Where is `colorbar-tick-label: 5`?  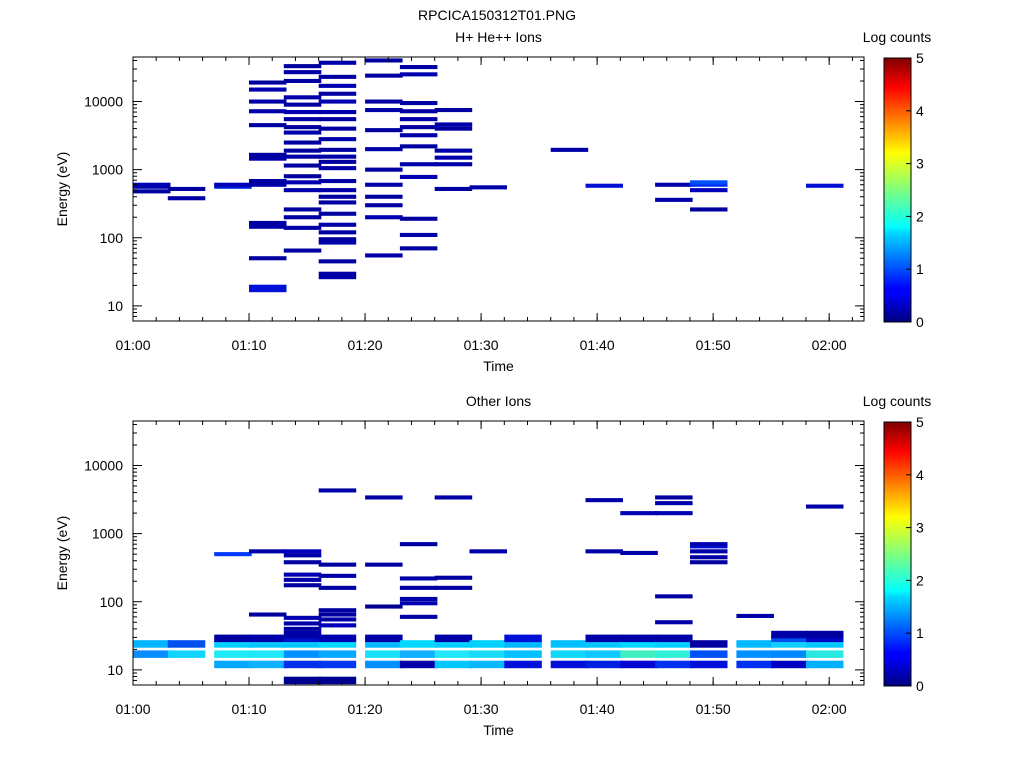
colorbar-tick-label: 5 is located at coordinates (920, 58).